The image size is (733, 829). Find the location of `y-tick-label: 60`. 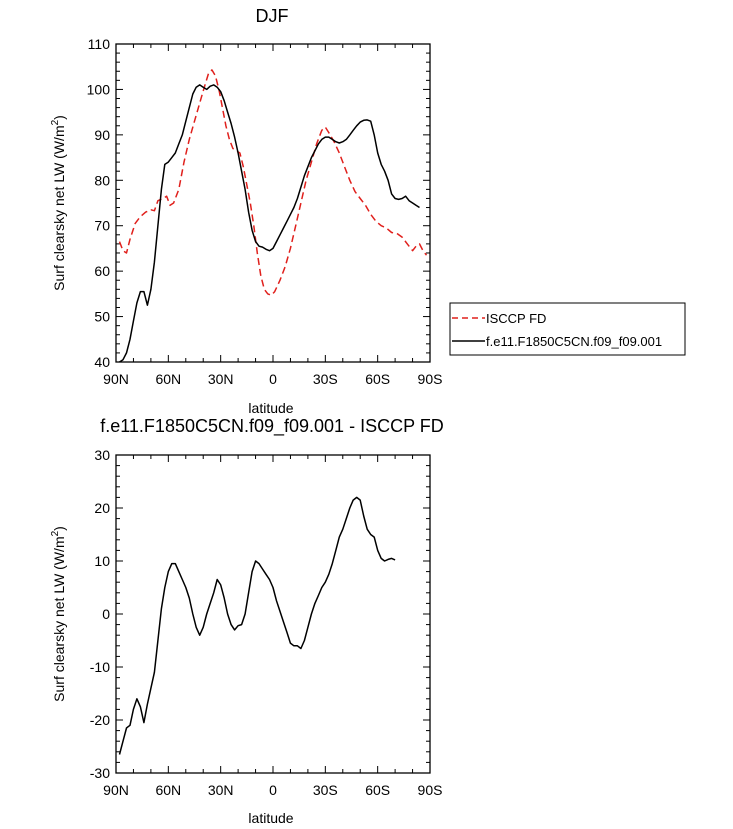

y-tick-label: 60 is located at coordinates (102, 271).